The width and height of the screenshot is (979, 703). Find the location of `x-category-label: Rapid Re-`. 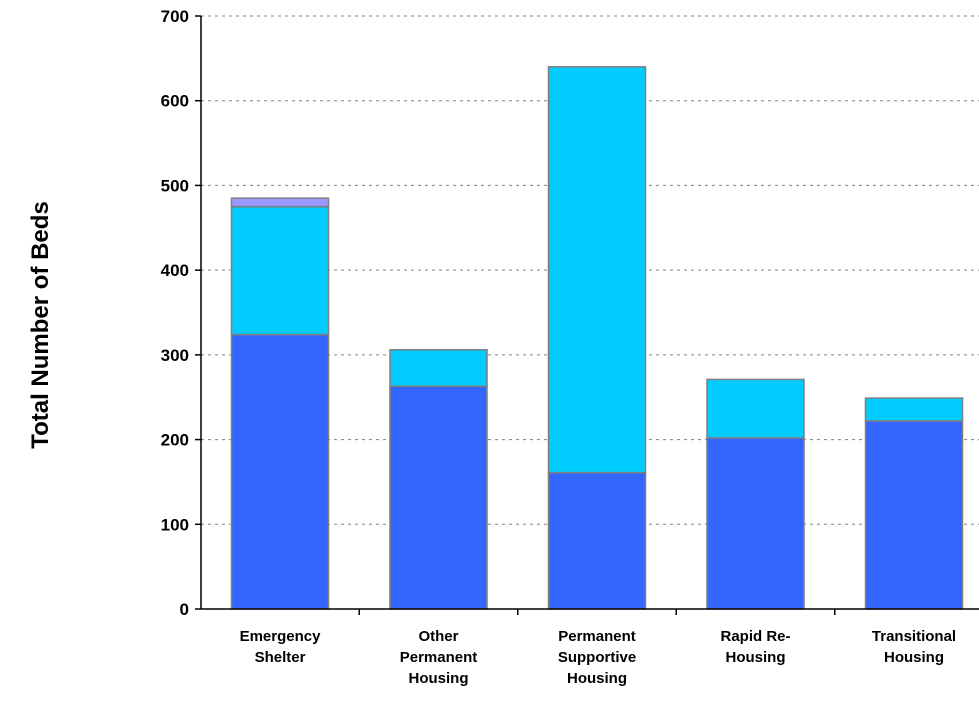

x-category-label: Rapid Re- is located at coordinates (755, 636).